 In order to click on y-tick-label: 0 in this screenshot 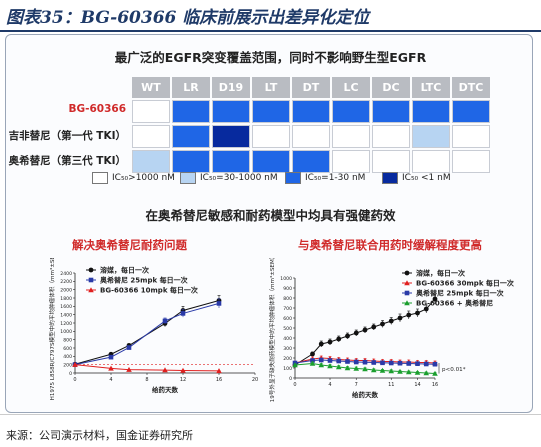, I will do `click(290, 379)`.